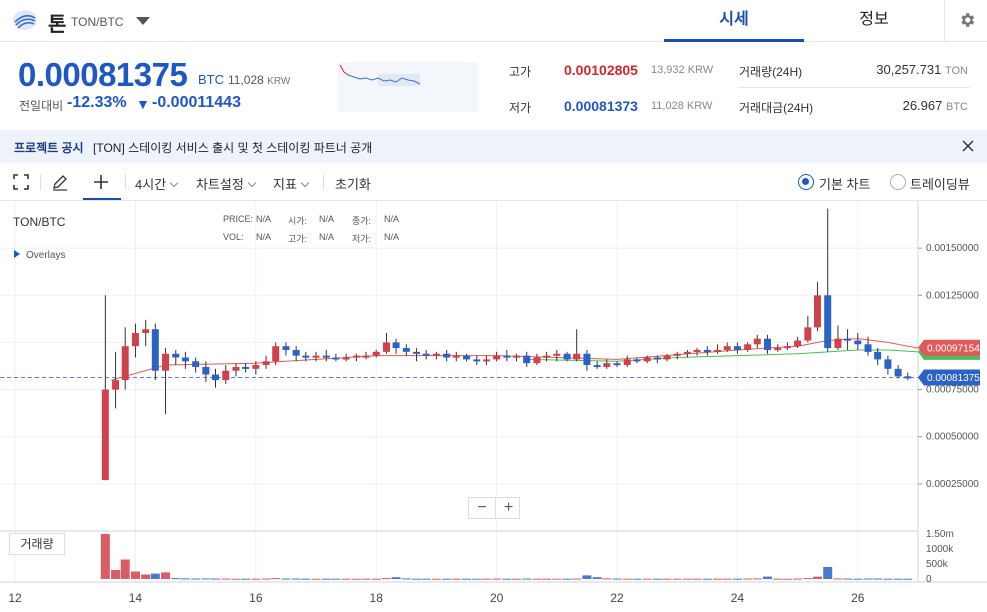  I want to click on zoom-in-button: +, so click(508, 508).